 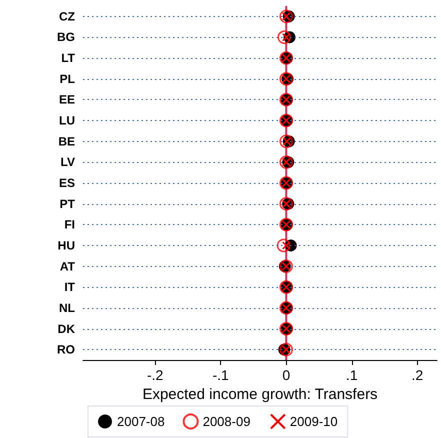 What do you see at coordinates (66, 37) in the screenshot?
I see `y-tick-label: BG` at bounding box center [66, 37].